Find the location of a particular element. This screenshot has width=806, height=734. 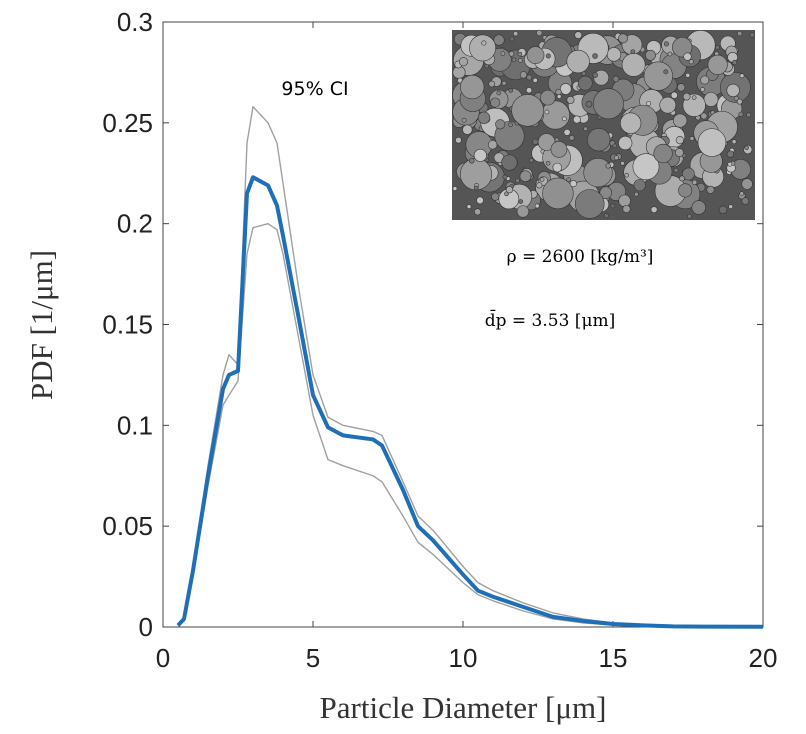

y-axis-label: PDF [1/μm] is located at coordinates (41, 325).